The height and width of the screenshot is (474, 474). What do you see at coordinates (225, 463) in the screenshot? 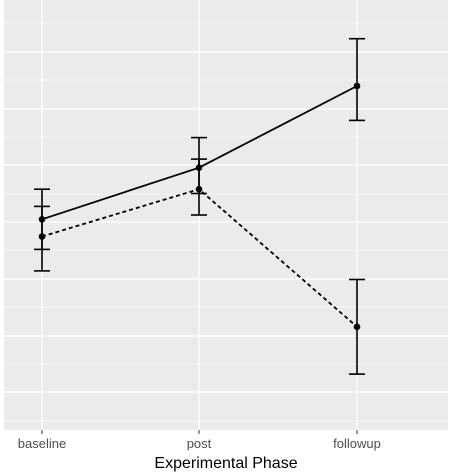
I see `x-axis-title: Experimental Phase` at bounding box center [225, 463].